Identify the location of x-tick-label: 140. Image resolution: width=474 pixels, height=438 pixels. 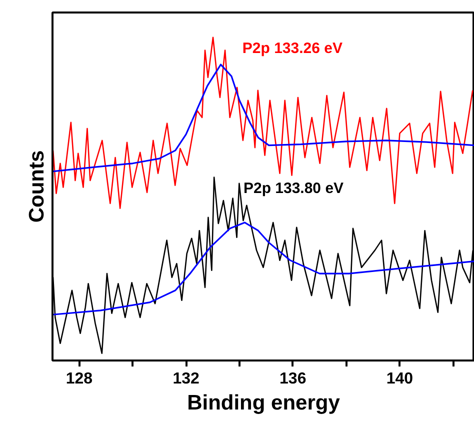
(400, 379).